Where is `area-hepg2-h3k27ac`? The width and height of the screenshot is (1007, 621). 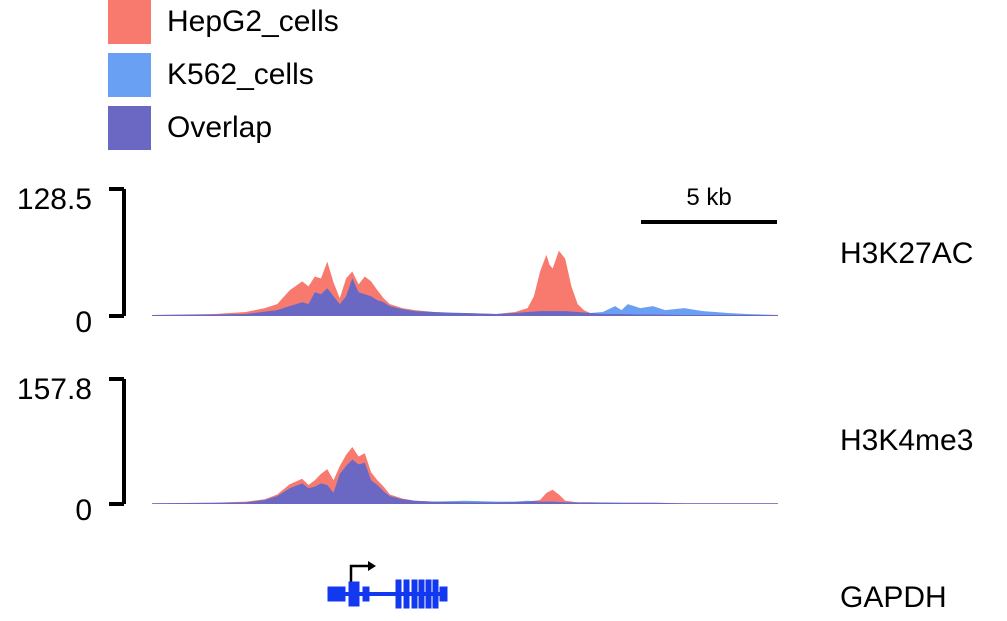
area-hepg2-h3k27ac is located at coordinates (465, 283).